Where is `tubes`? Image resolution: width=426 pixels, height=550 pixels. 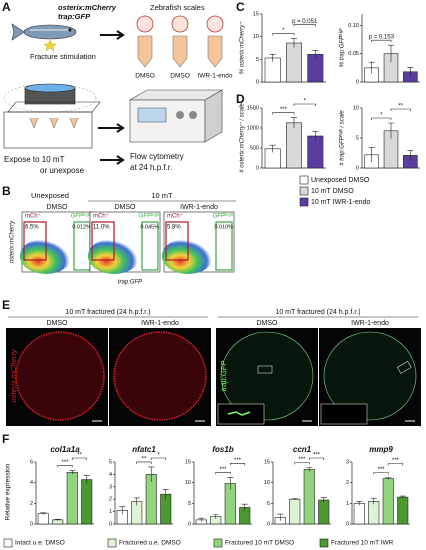 tubes is located at coordinates (180, 41).